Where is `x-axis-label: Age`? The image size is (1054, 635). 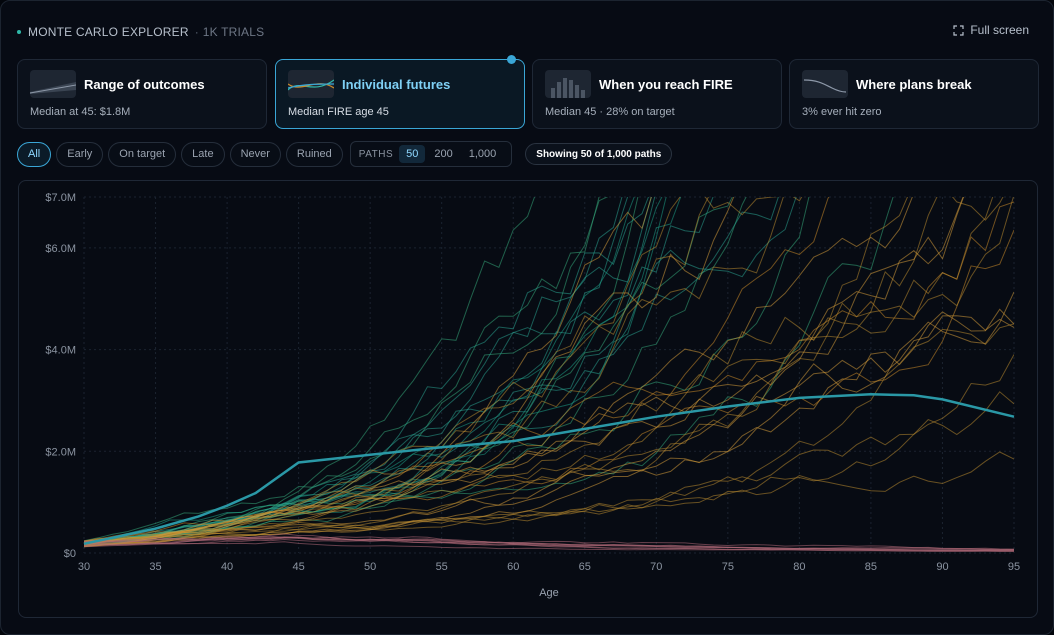 x-axis-label: Age is located at coordinates (549, 593).